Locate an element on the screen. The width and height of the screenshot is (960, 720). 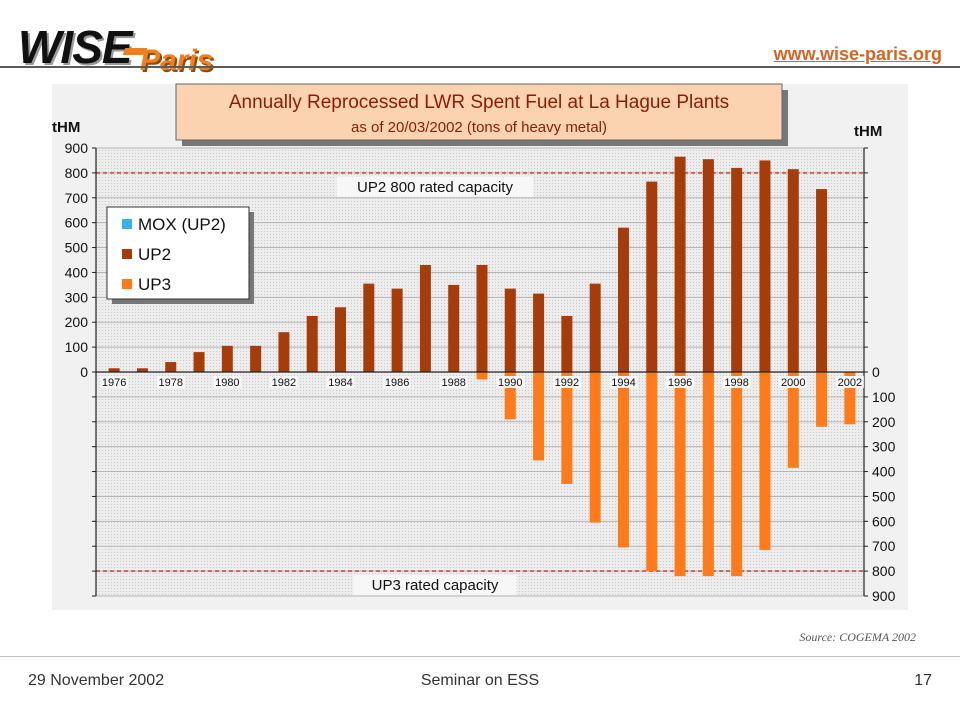
x-tick-label: 1980 is located at coordinates (227, 383).